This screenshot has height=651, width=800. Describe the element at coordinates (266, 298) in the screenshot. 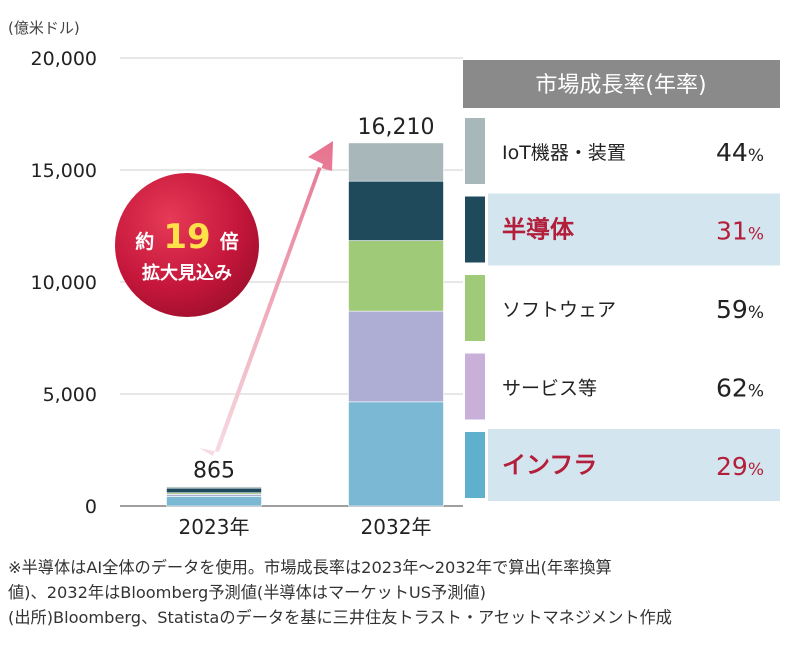

I see `growth-arrow` at that location.